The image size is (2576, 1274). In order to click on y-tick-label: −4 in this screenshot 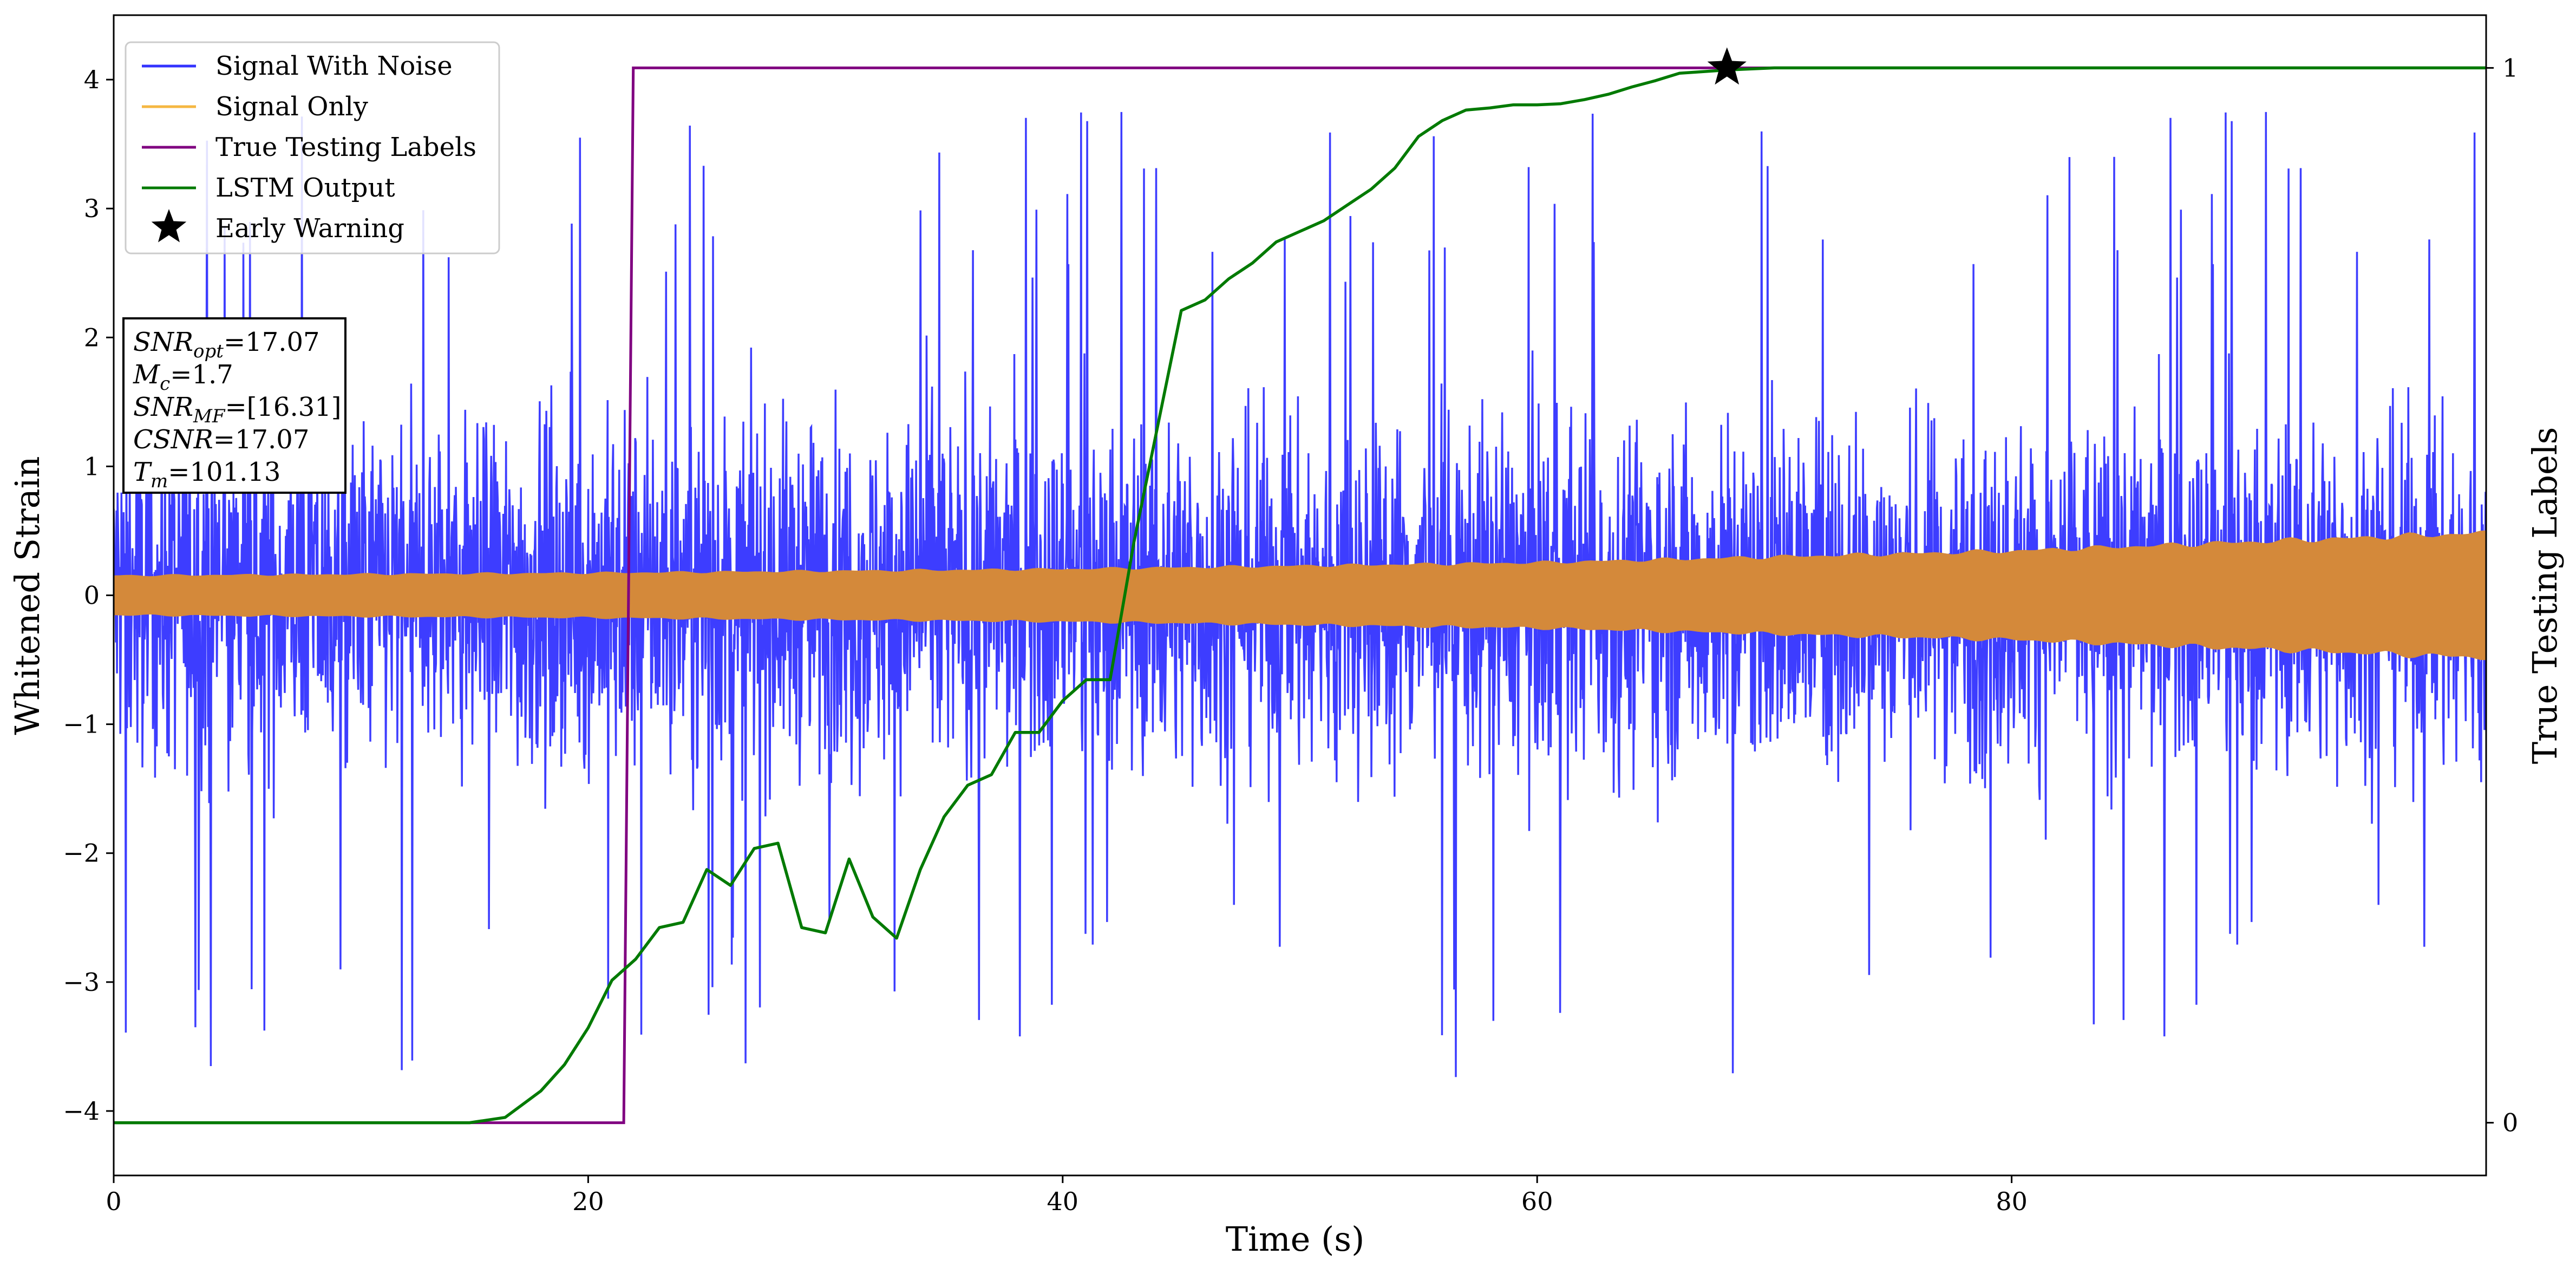, I will do `click(82, 1111)`.